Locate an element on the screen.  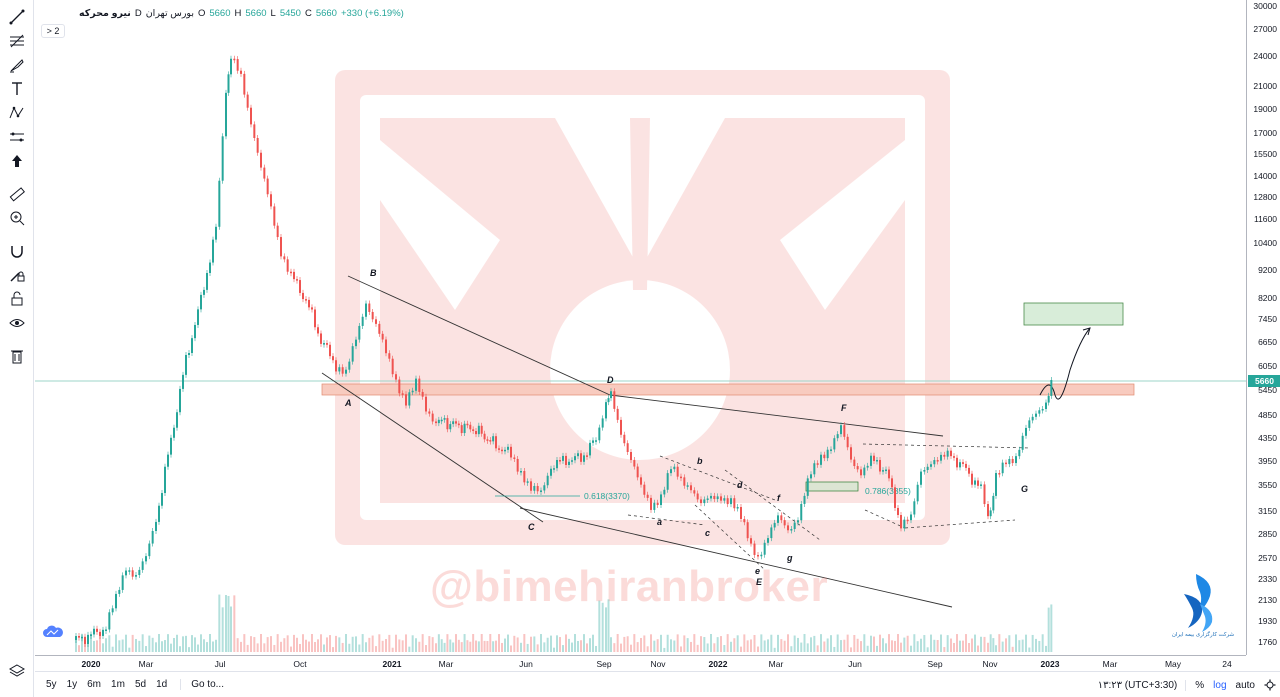
interval-label: D is located at coordinates (138, 13).